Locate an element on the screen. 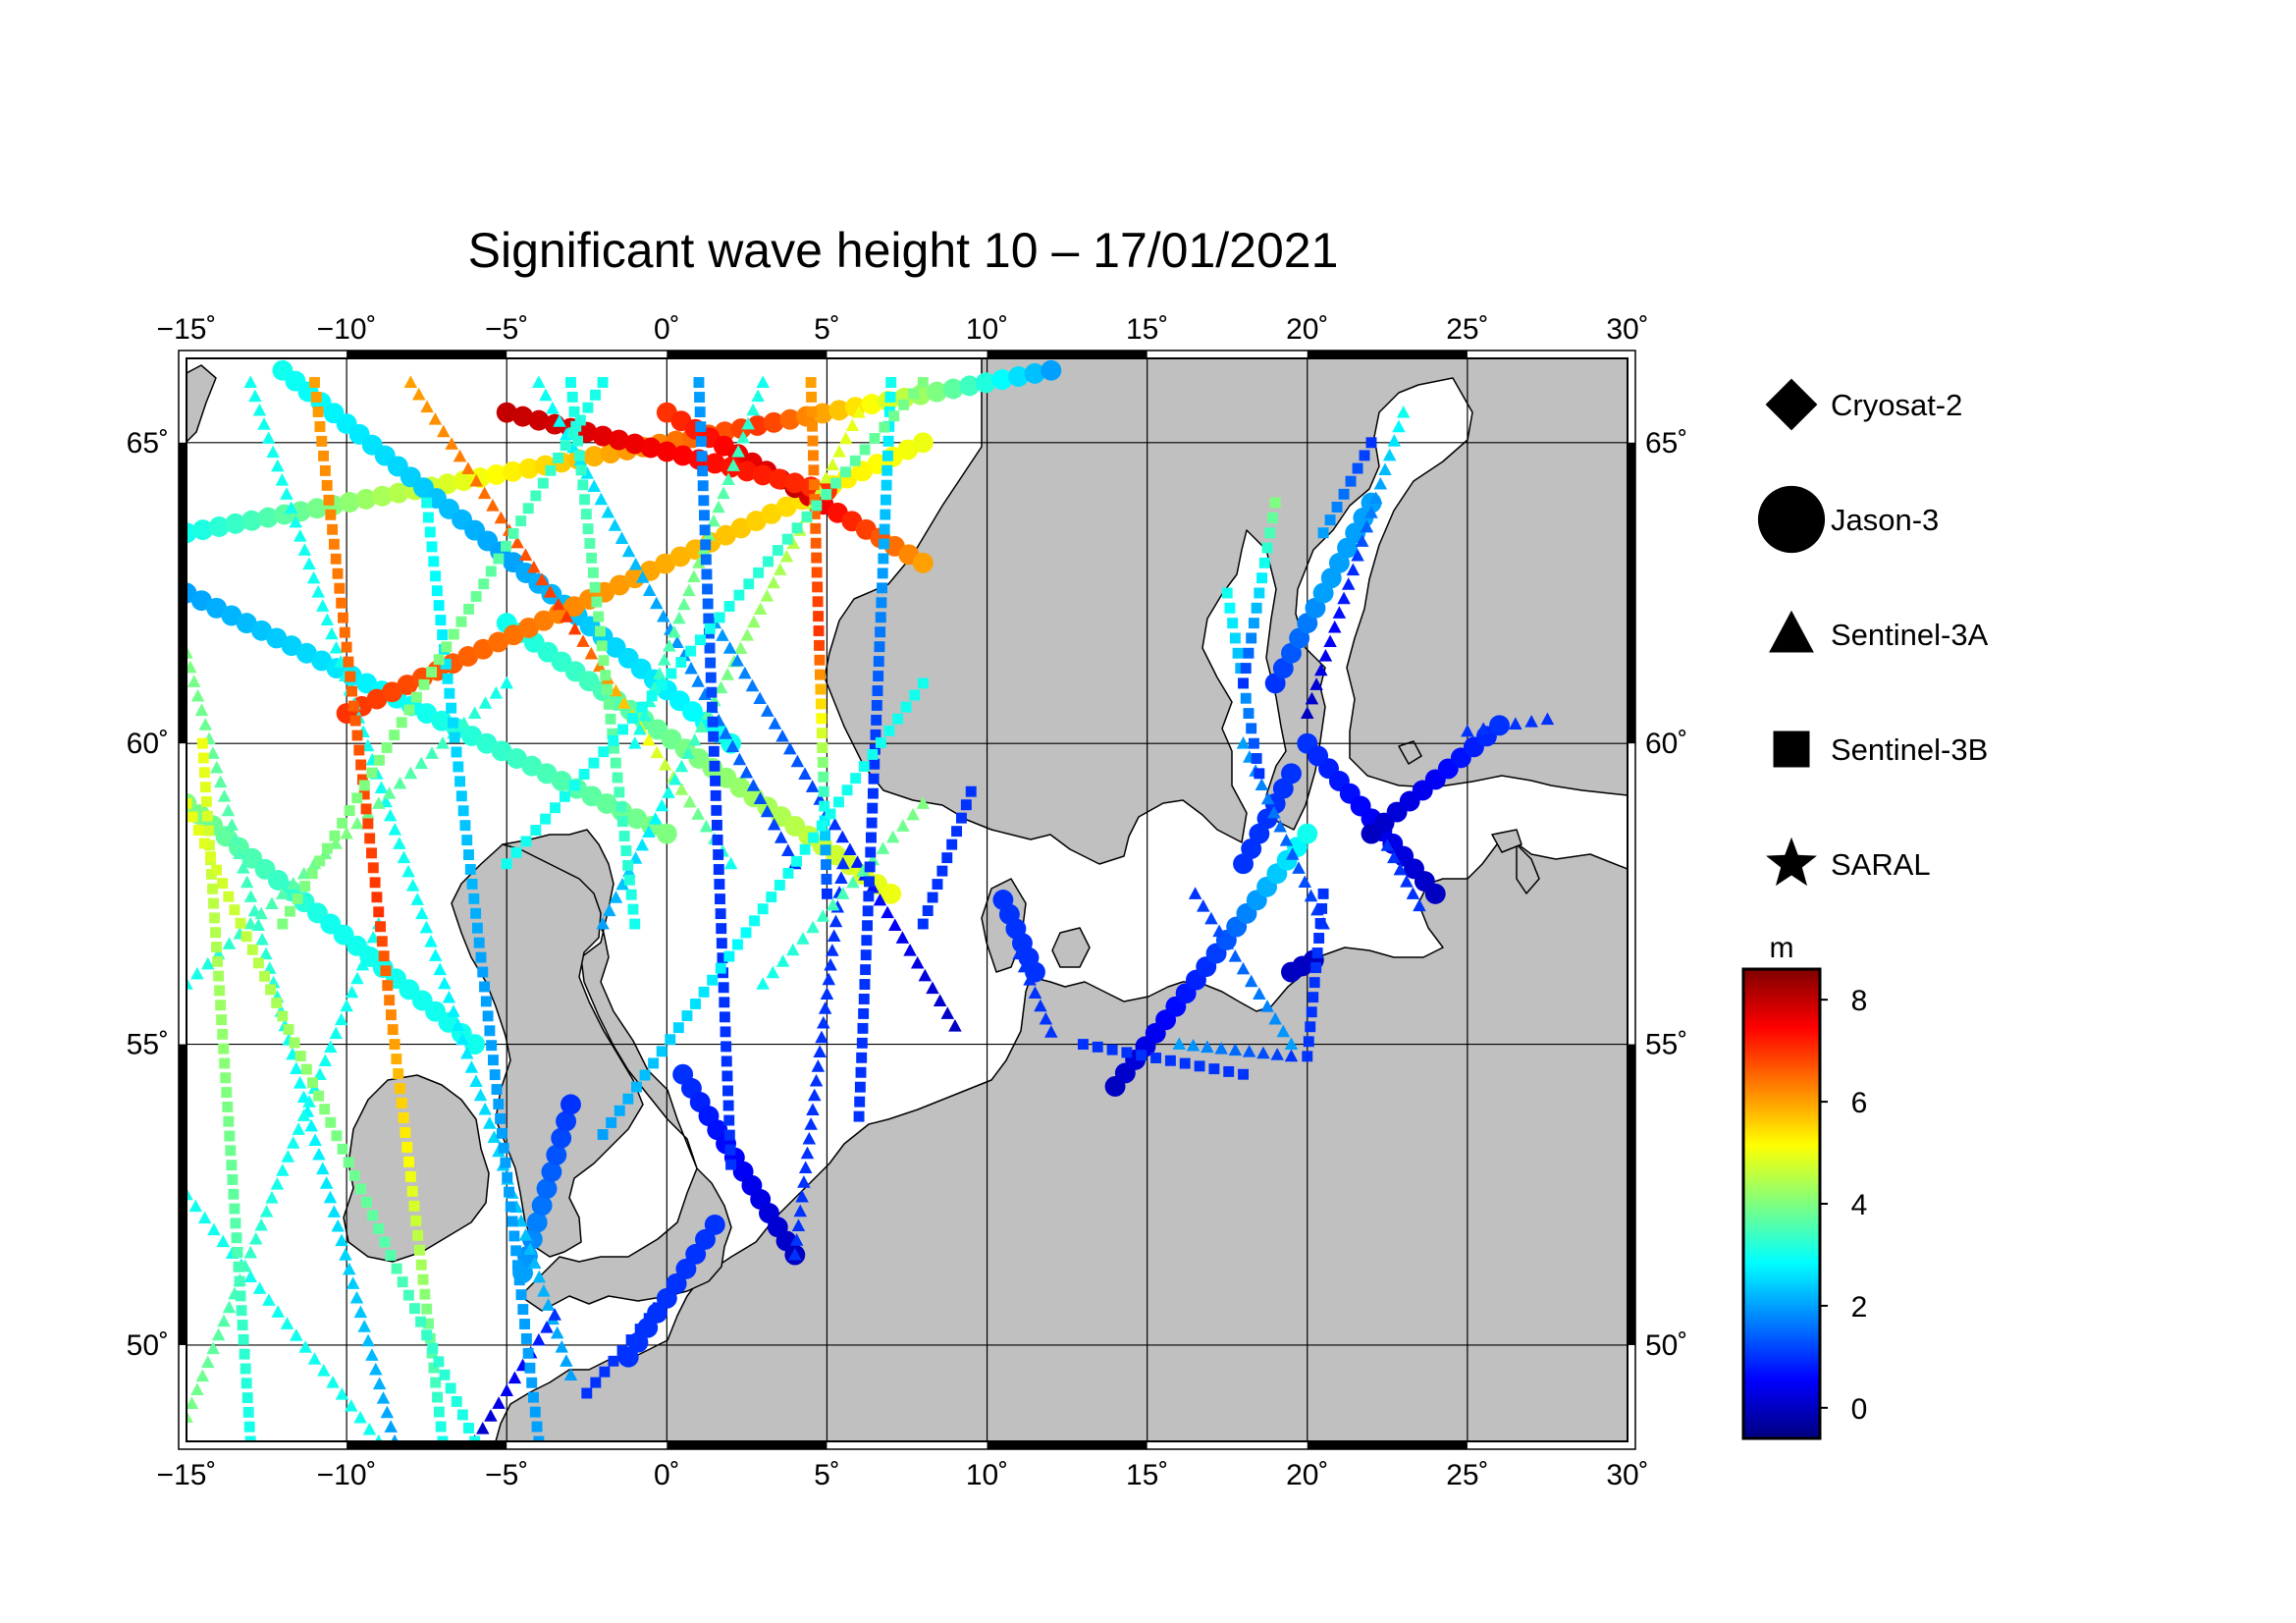 The image size is (2296, 1623). legend-circle-icon is located at coordinates (1791, 520).